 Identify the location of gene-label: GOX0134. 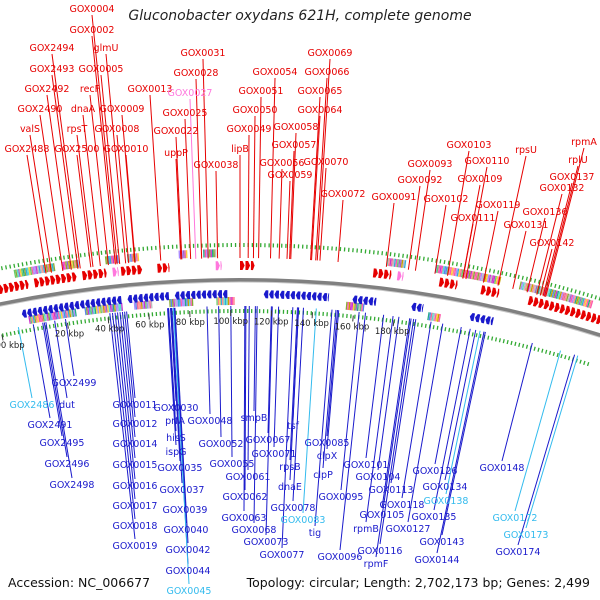
(445, 487).